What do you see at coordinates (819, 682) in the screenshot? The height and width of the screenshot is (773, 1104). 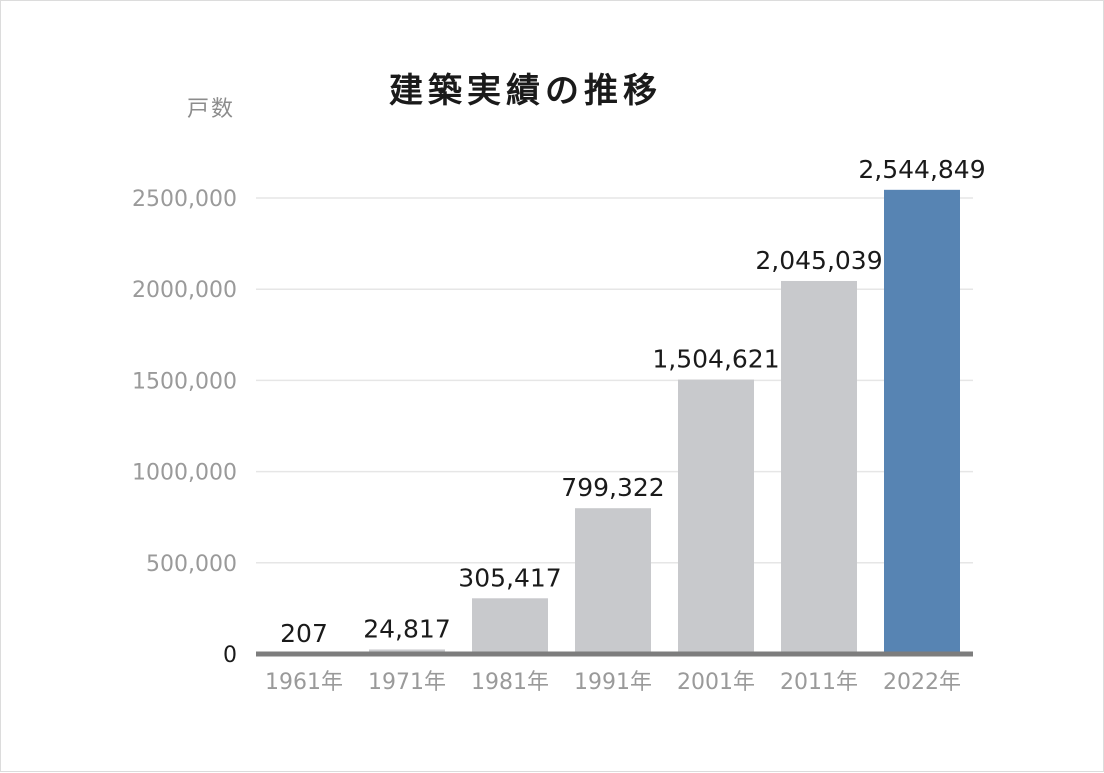 I see `x-tick-label: 2011年` at bounding box center [819, 682].